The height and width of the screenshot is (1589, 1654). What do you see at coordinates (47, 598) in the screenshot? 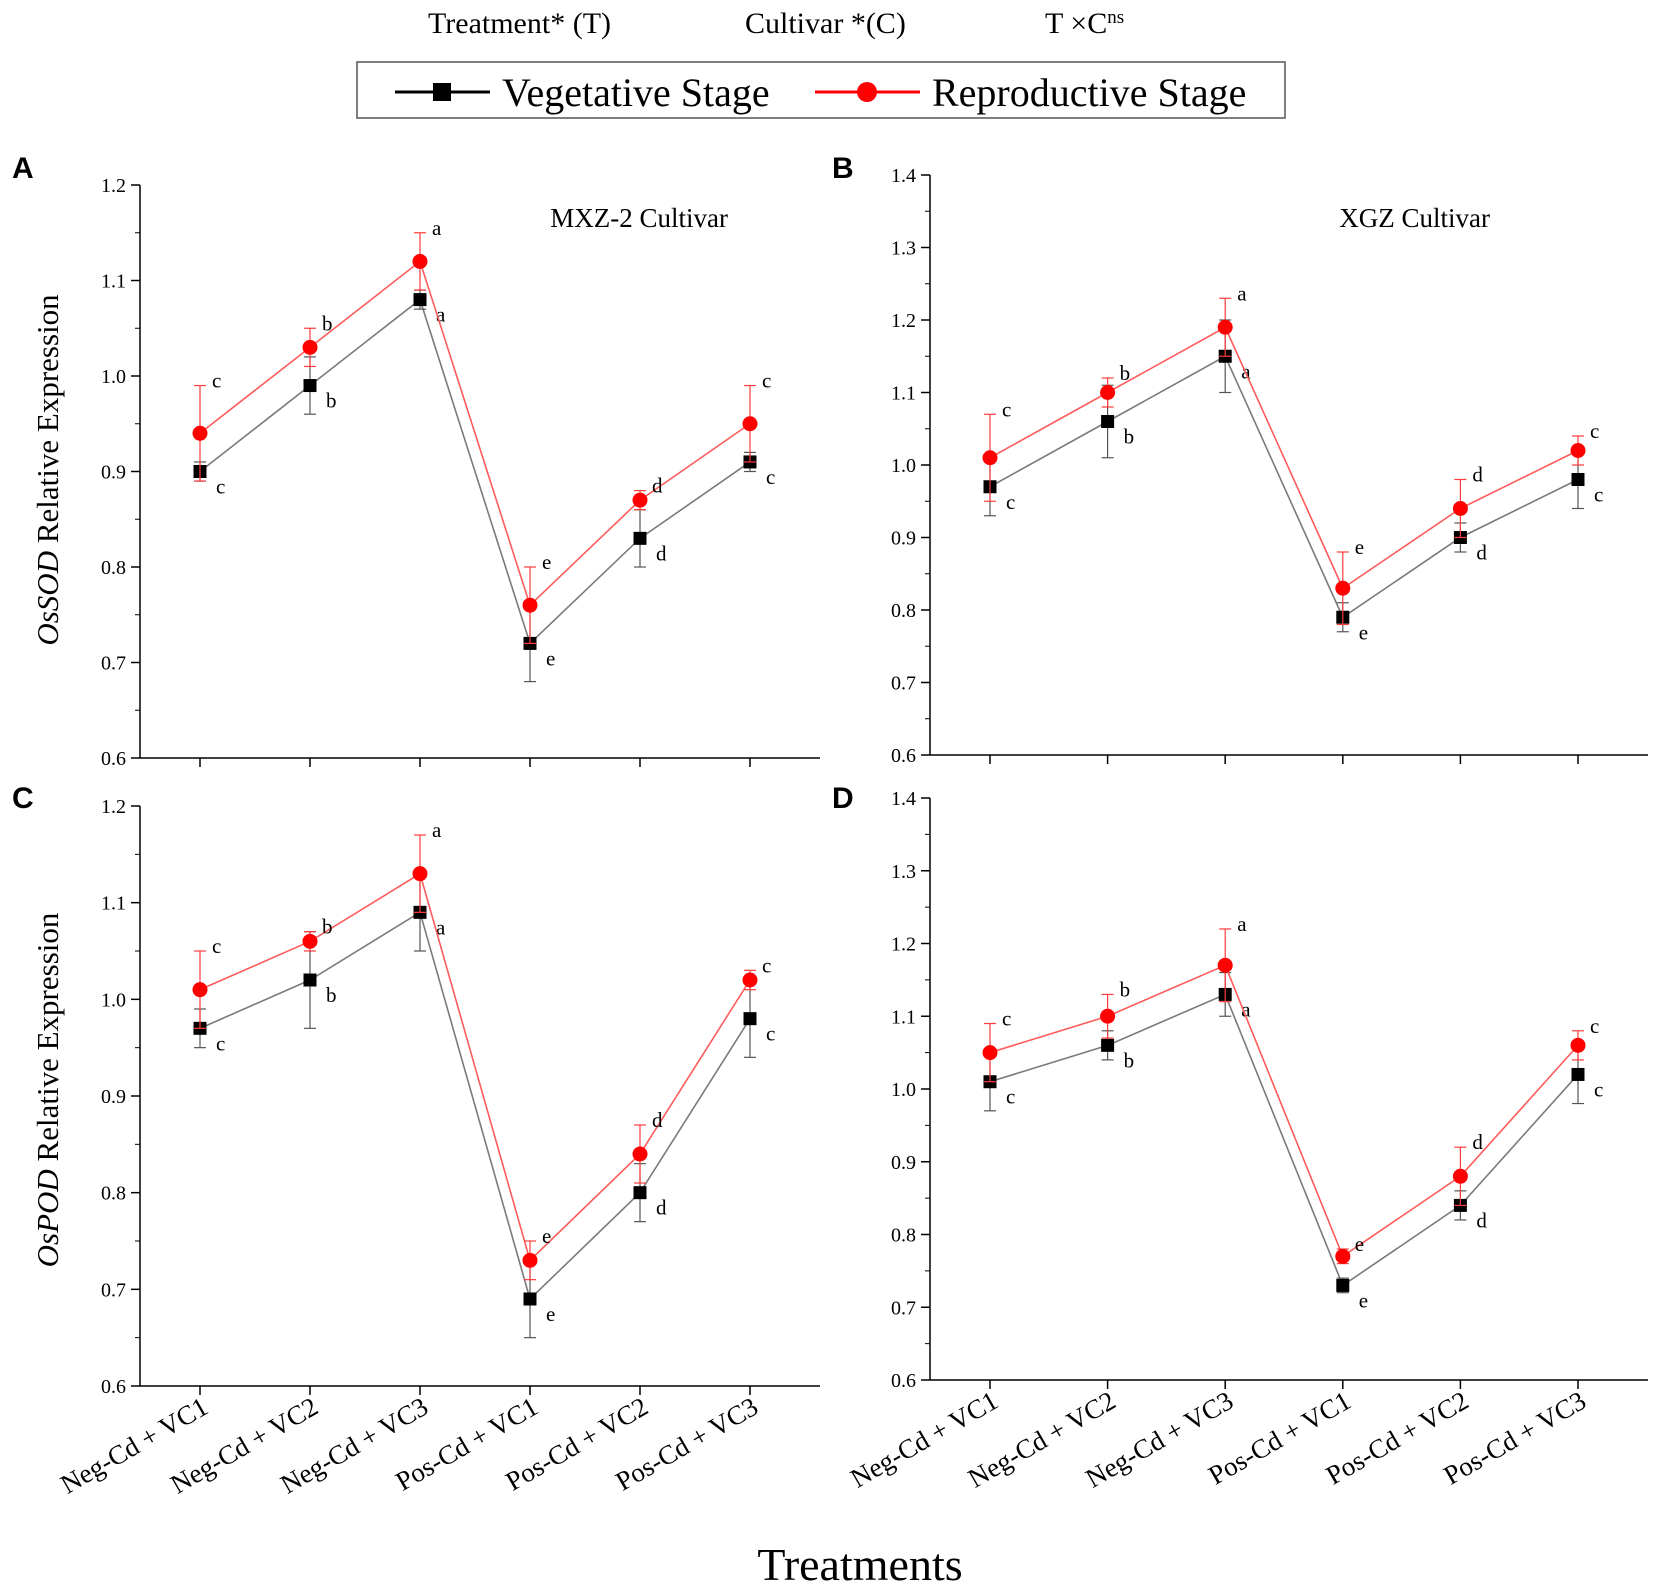
I see `y-axis-gene-sod: OsSOD` at bounding box center [47, 598].